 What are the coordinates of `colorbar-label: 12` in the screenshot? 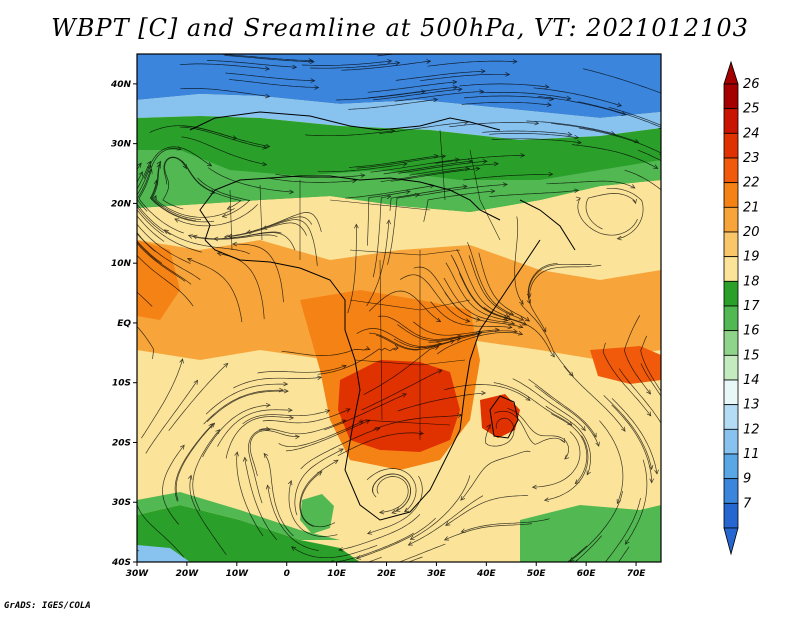 It's located at (751, 429).